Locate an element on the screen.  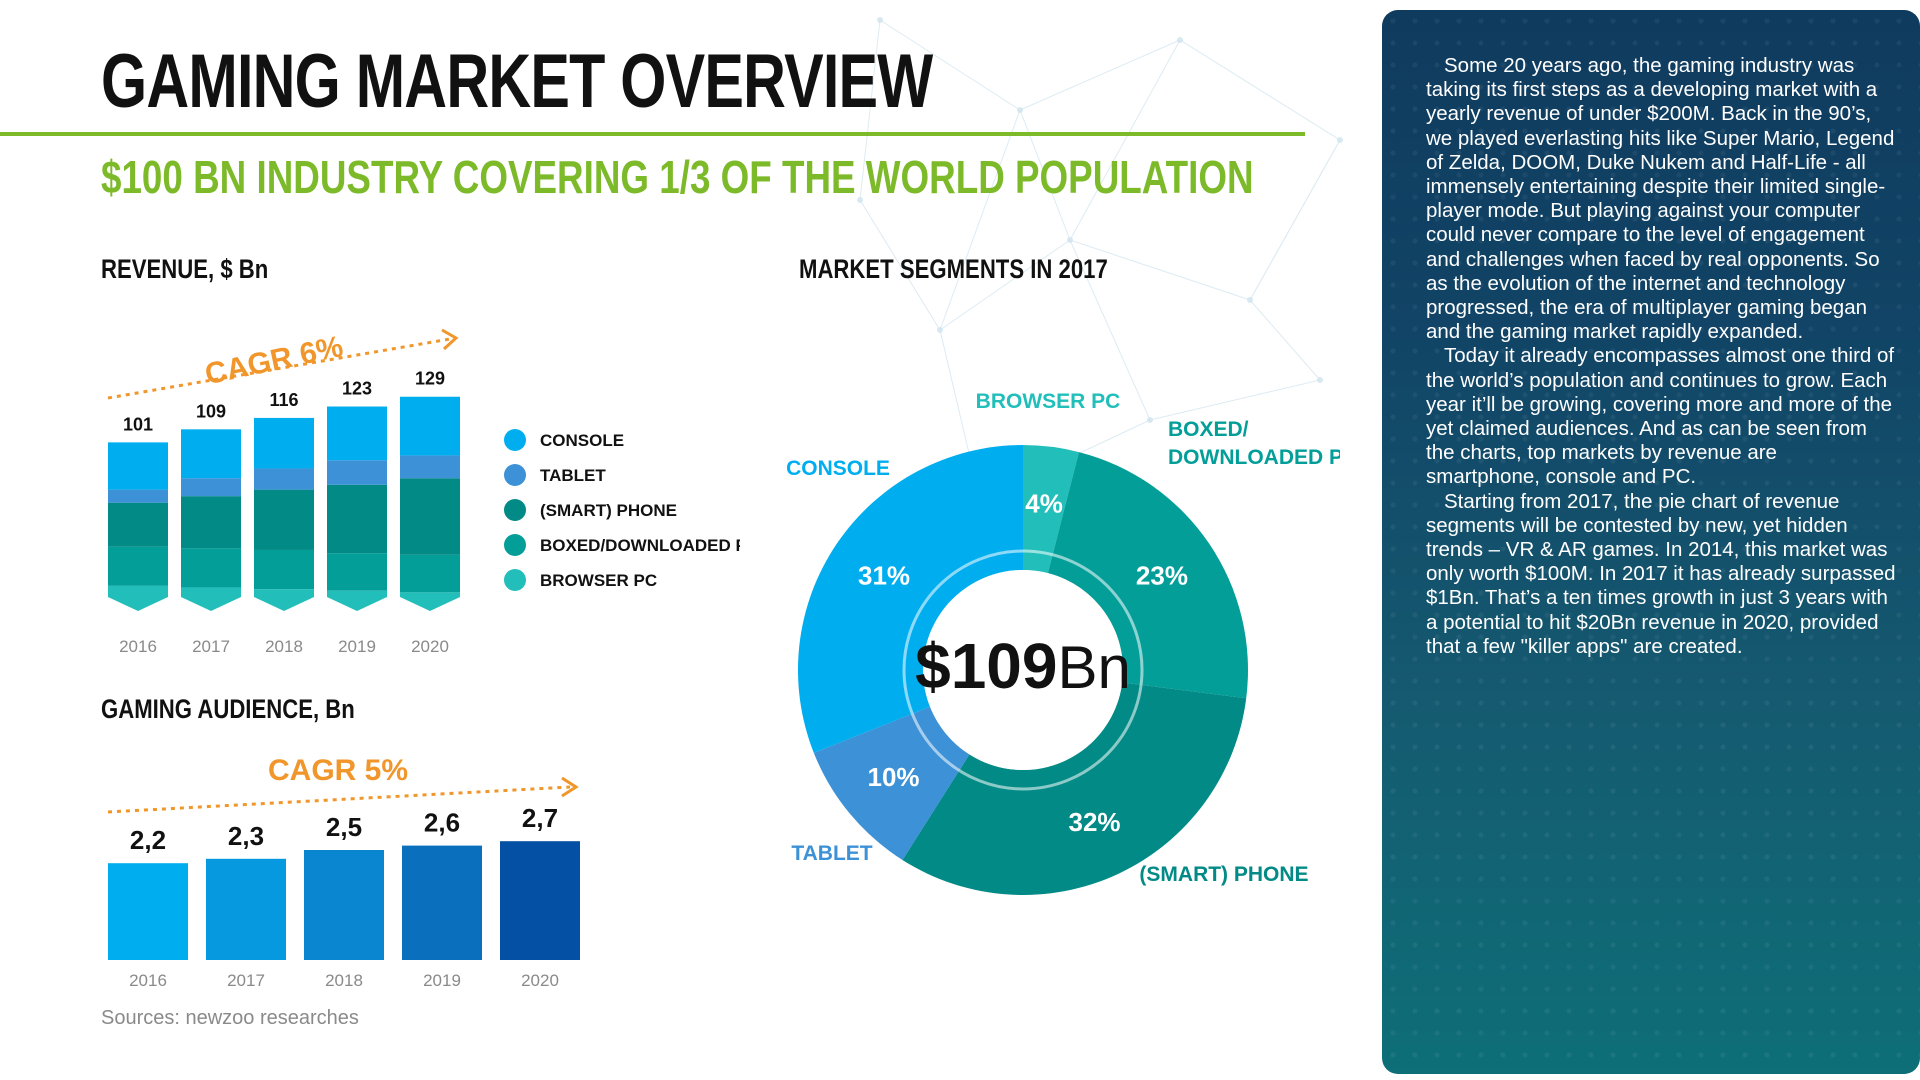
donut-percent-label: 23% is located at coordinates (1162, 576).